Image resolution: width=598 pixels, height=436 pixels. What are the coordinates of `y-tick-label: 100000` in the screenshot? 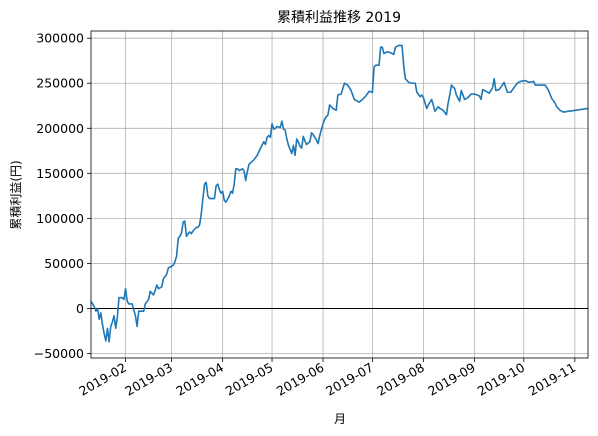 It's located at (60, 218).